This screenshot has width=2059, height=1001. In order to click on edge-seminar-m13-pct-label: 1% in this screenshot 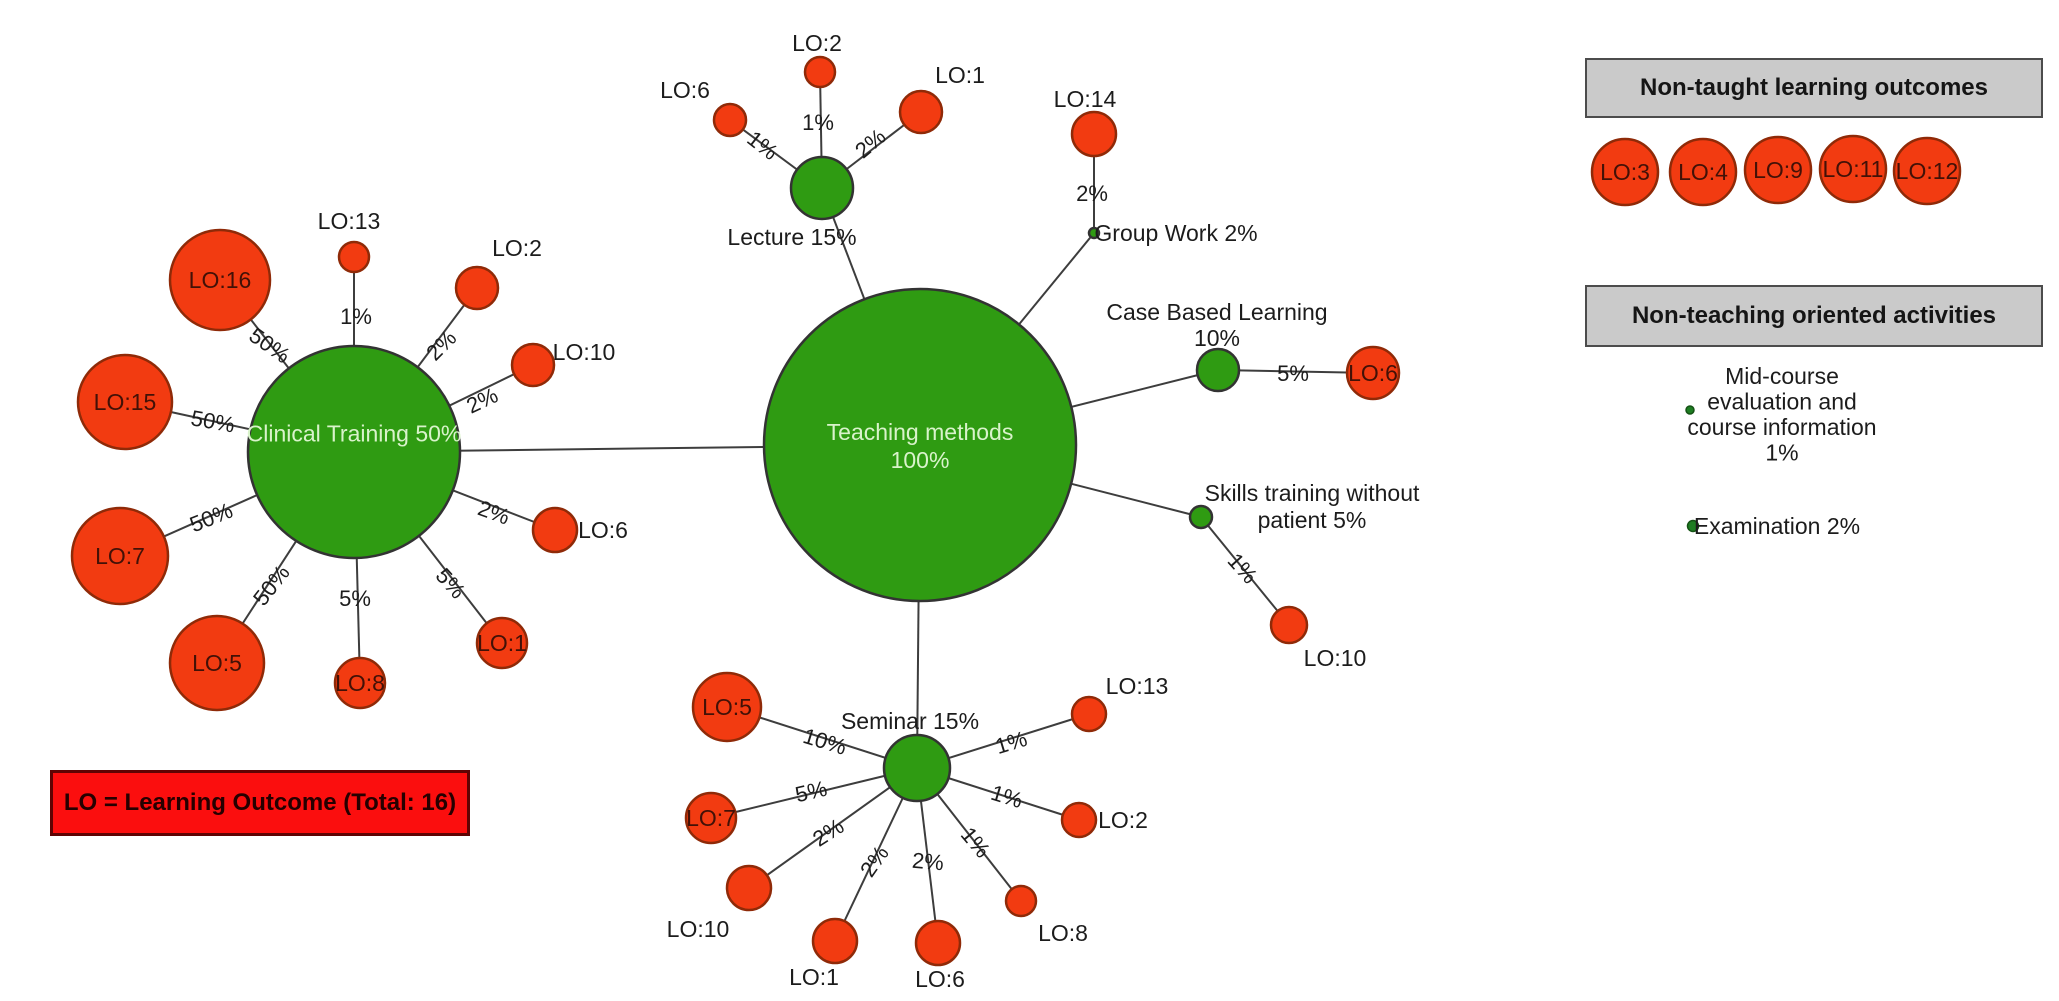, I will do `click(1011, 742)`.